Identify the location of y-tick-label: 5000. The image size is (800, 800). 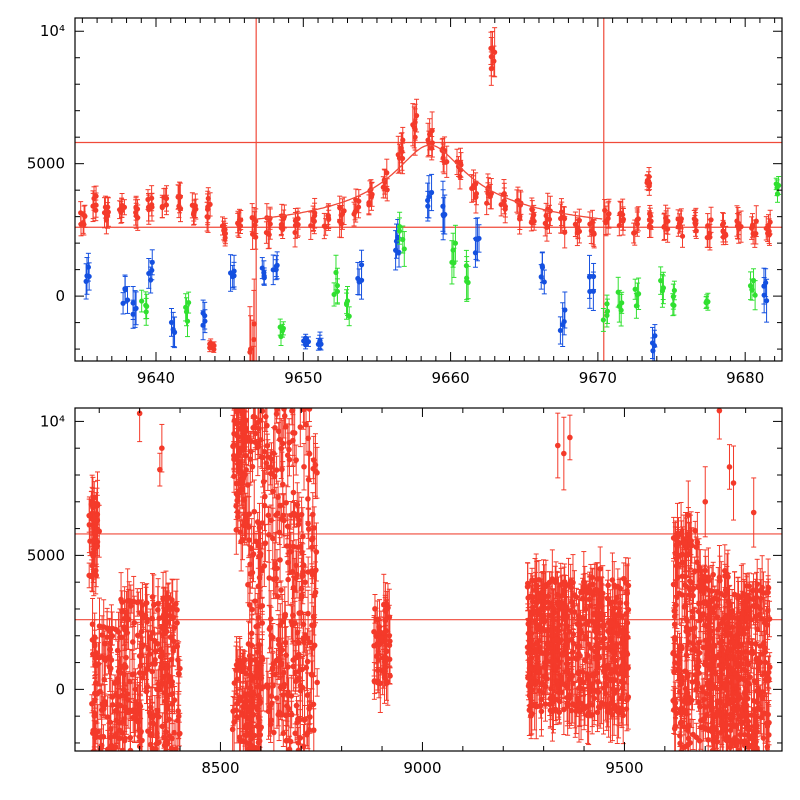
(46, 164).